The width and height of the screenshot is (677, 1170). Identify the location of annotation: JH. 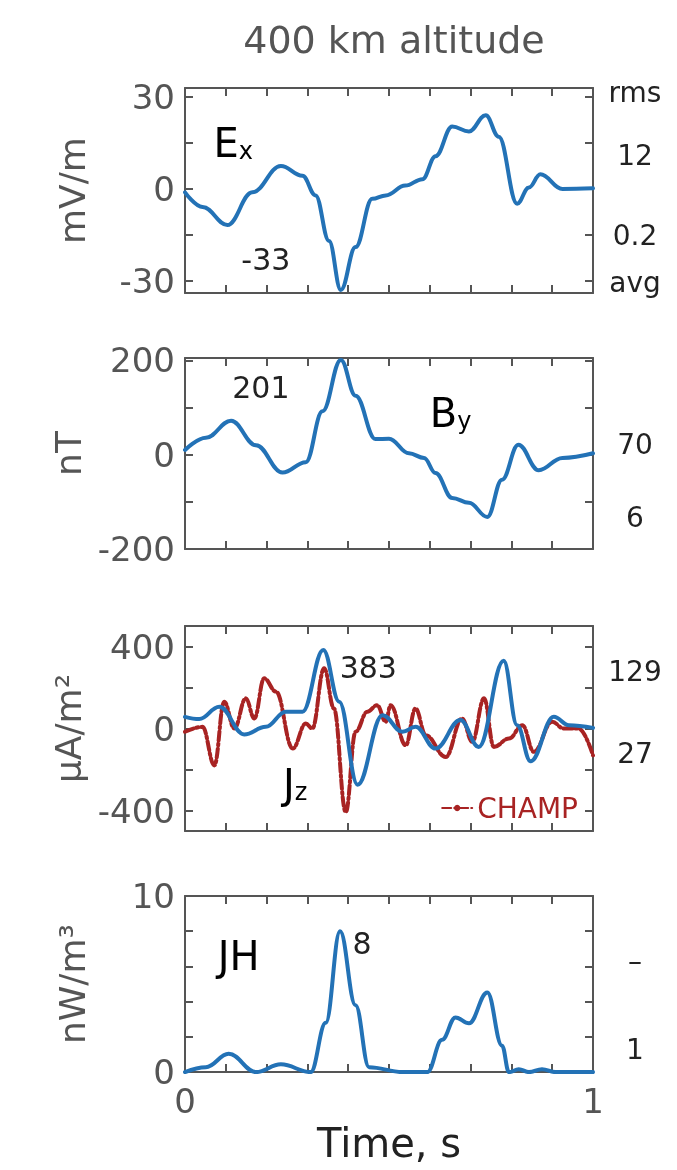
(237, 955).